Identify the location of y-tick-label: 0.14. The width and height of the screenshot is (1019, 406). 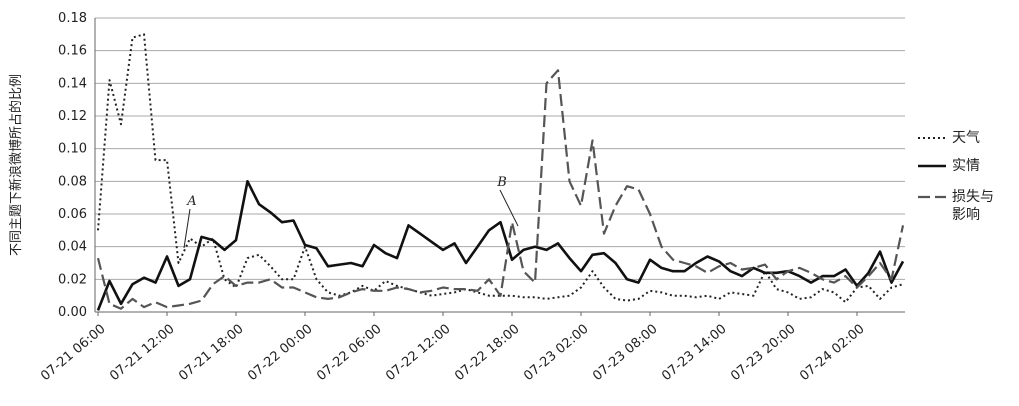
(72, 83).